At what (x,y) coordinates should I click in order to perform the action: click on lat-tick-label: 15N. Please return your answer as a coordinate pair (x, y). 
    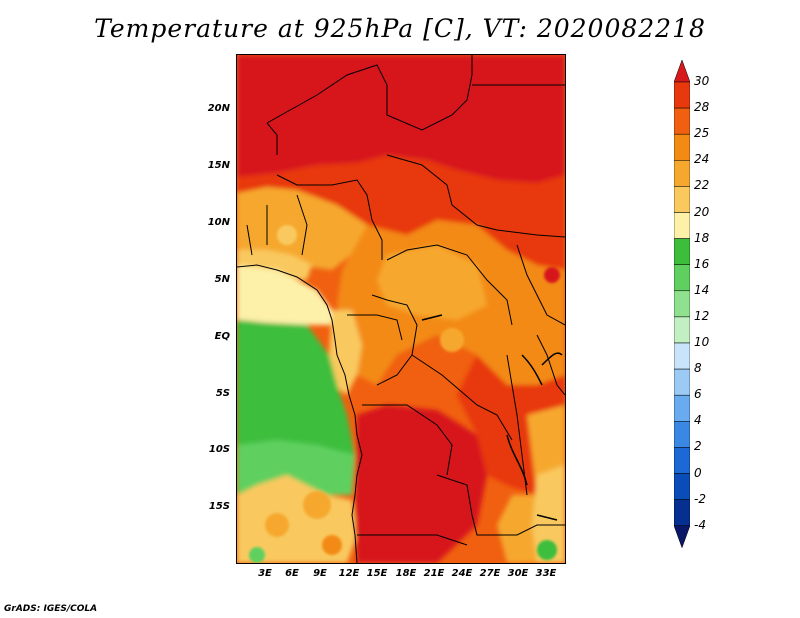
    Looking at the image, I should click on (218, 165).